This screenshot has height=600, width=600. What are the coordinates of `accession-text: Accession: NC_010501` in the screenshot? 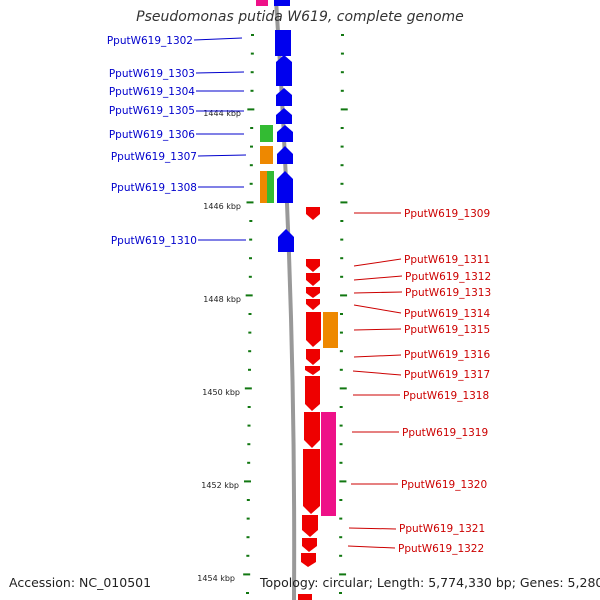 It's located at (80, 582).